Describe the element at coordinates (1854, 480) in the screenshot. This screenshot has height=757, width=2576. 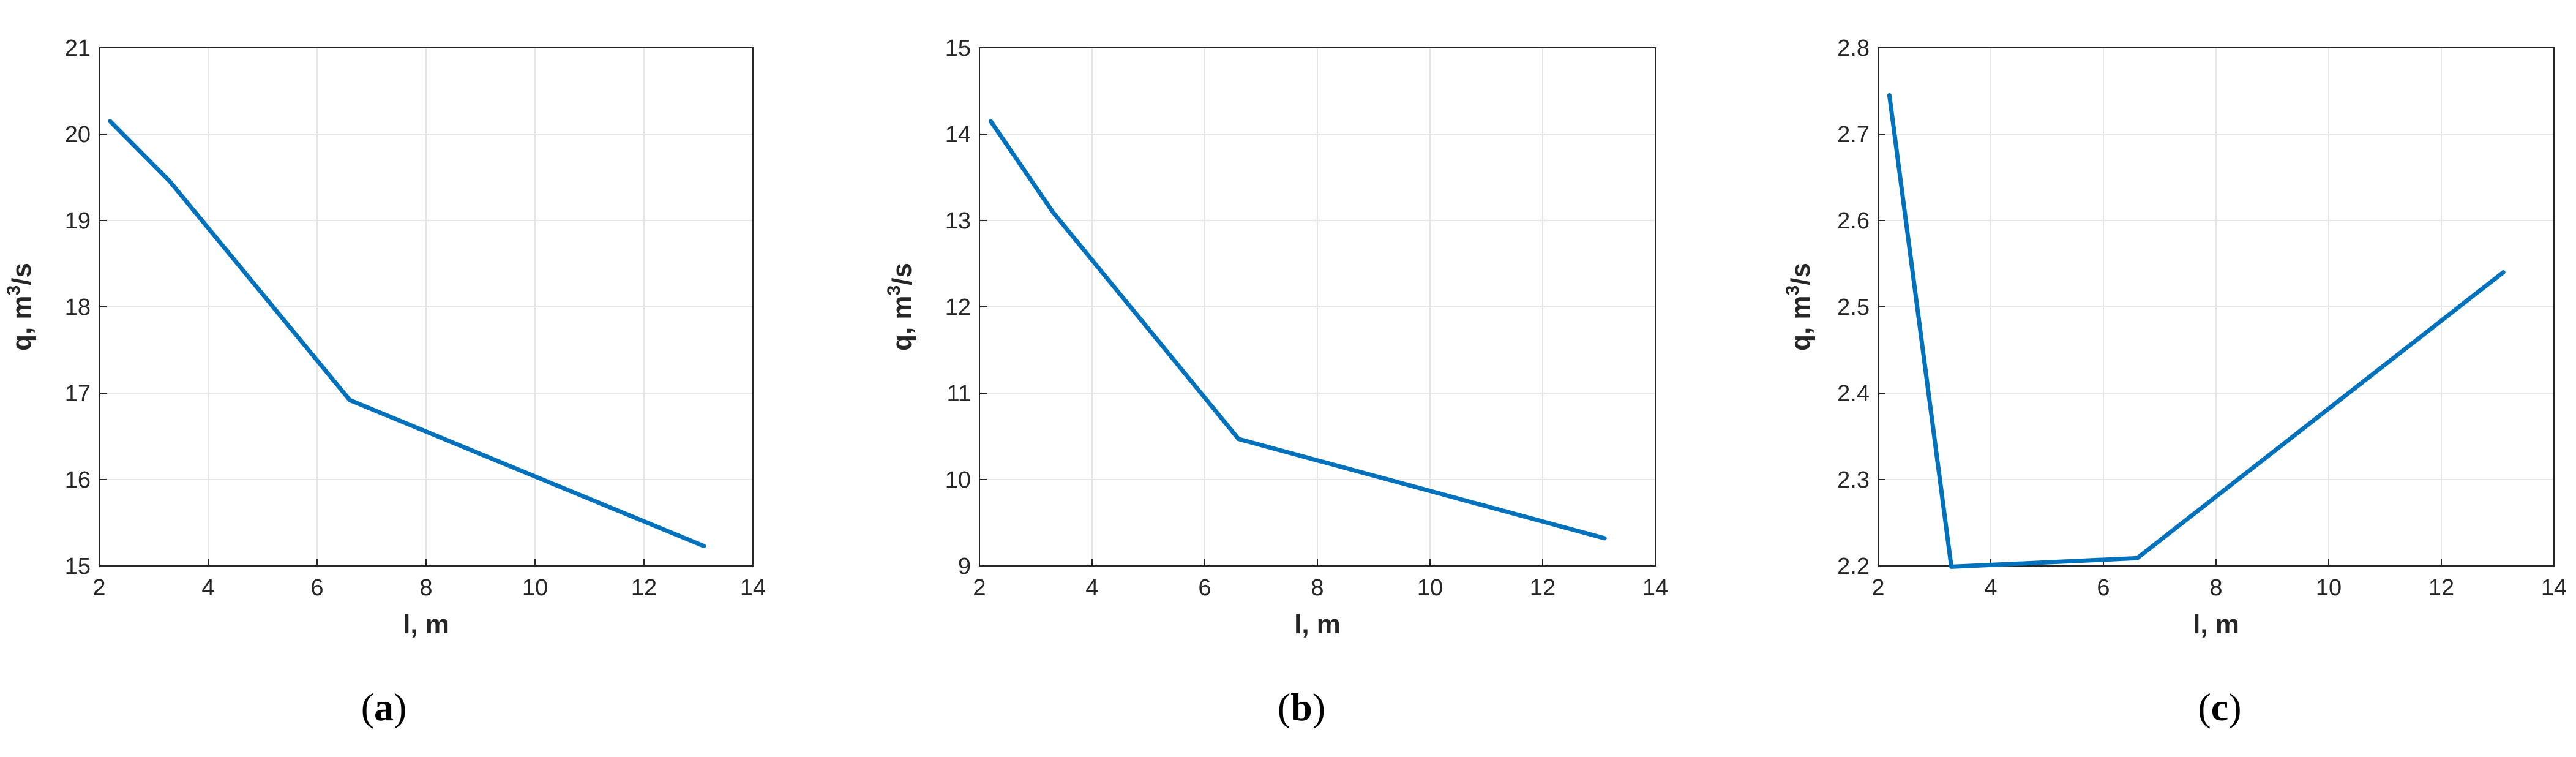
I see `y-tick-label: 2.3` at that location.